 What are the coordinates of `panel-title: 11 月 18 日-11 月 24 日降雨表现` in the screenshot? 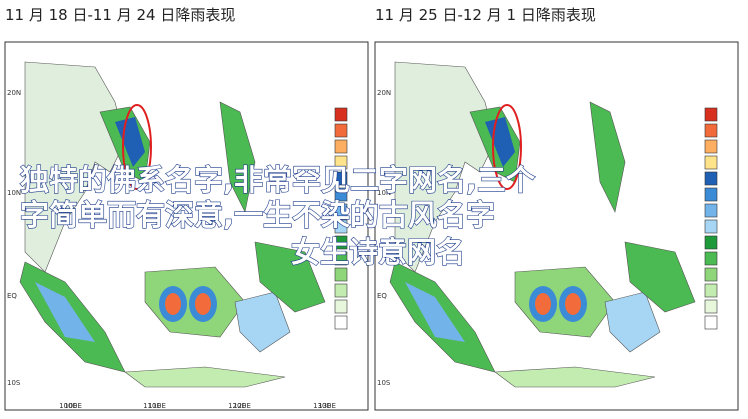 It's located at (120, 15).